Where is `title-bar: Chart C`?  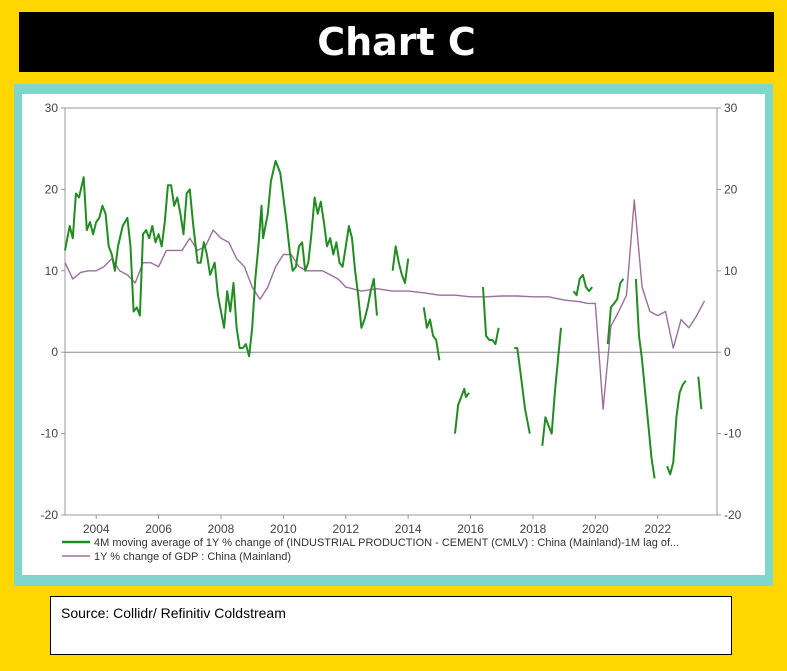 title-bar: Chart C is located at coordinates (396, 42).